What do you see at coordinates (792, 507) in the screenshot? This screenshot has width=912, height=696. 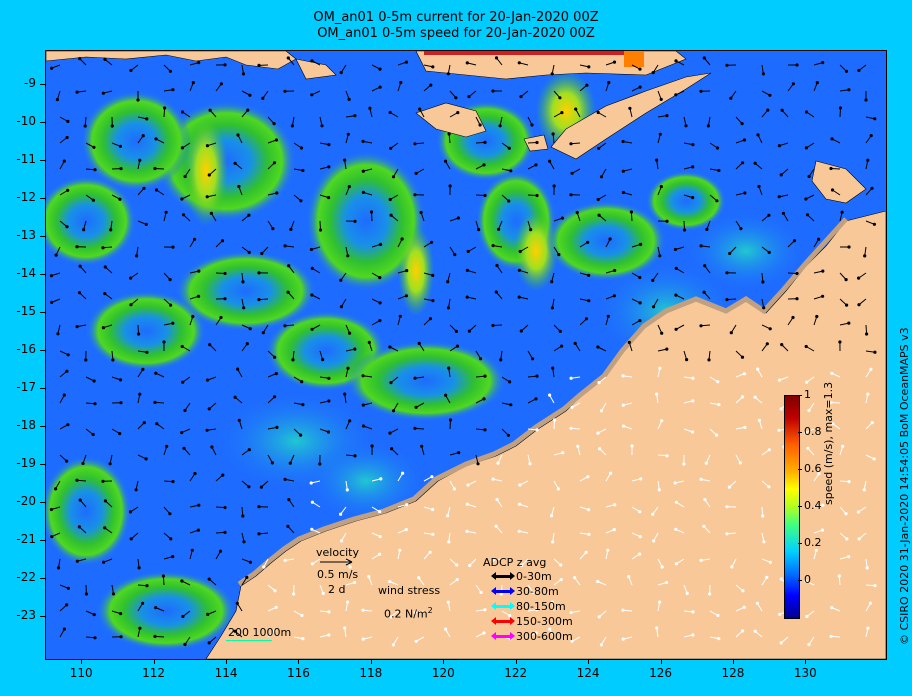 I see `speed-colorbar` at bounding box center [792, 507].